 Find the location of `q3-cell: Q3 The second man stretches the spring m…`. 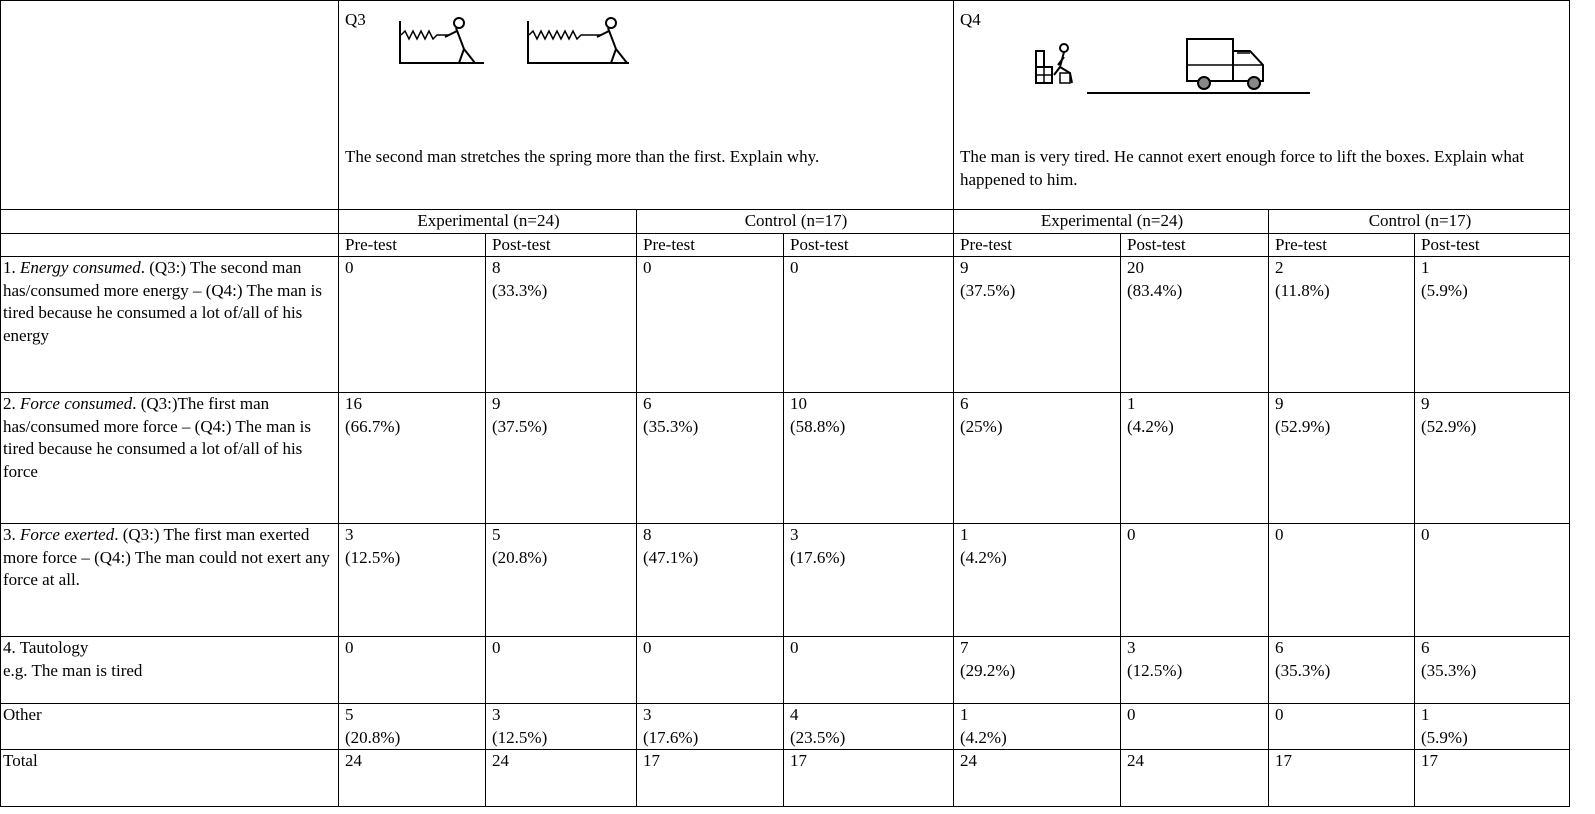

q3-cell: Q3 The second man stretches the spring m… is located at coordinates (646, 105).